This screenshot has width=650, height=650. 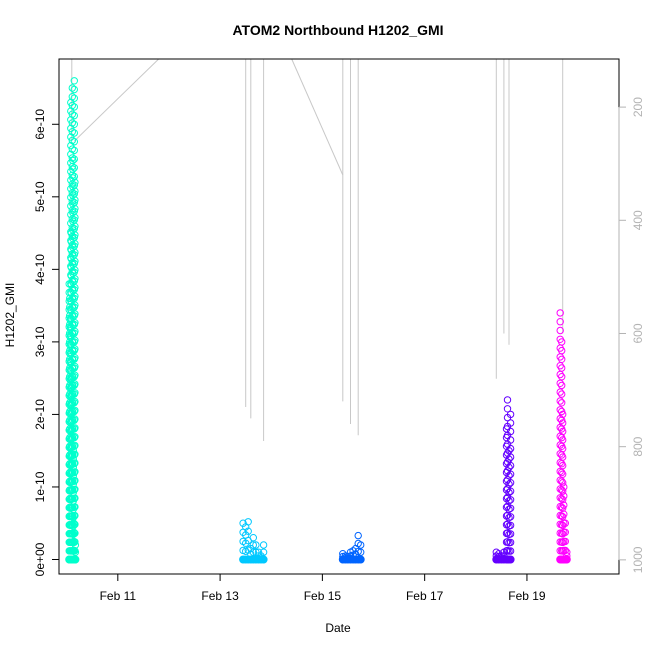 What do you see at coordinates (638, 559) in the screenshot?
I see `right-y-tick-label: 1000` at bounding box center [638, 559].